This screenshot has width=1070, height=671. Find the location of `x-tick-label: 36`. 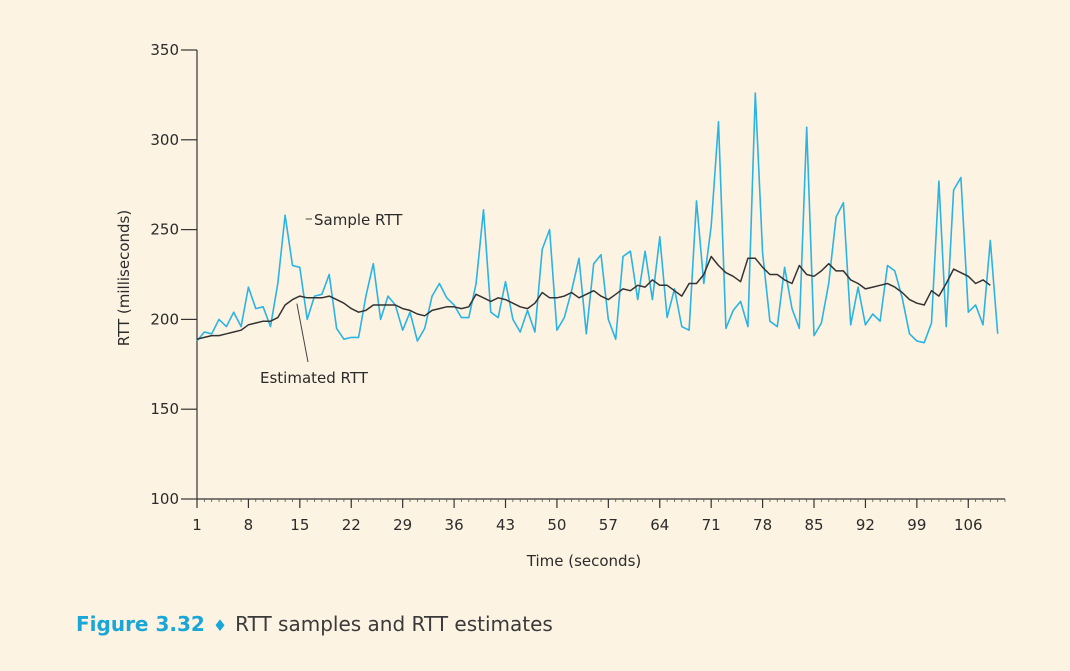

x-tick-label: 36 is located at coordinates (454, 525).